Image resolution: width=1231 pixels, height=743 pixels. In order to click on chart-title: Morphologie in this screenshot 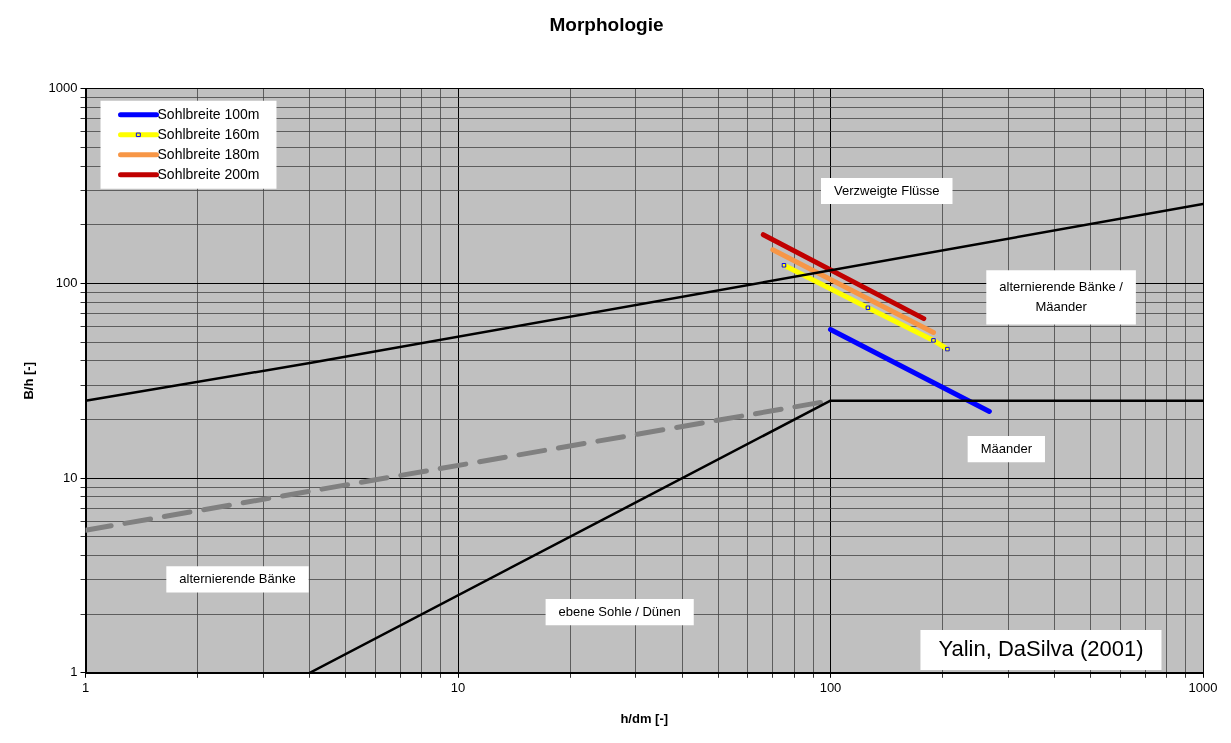, I will do `click(606, 24)`.